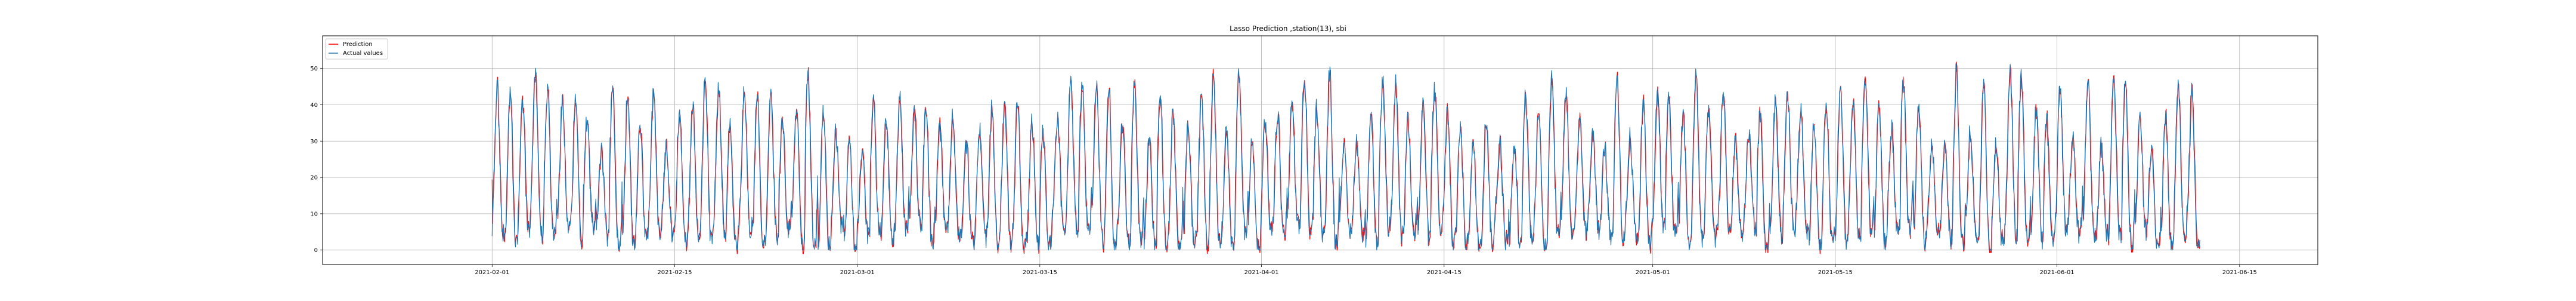 Image resolution: width=2576 pixels, height=301 pixels. I want to click on x-tick-label: 2021-03-15, so click(1040, 272).